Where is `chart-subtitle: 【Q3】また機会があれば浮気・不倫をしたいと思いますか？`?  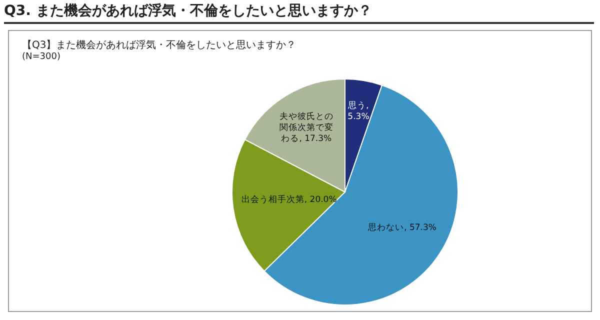 chart-subtitle: 【Q3】また機会があれば浮気・不倫をしたいと思いますか？ is located at coordinates (159, 45).